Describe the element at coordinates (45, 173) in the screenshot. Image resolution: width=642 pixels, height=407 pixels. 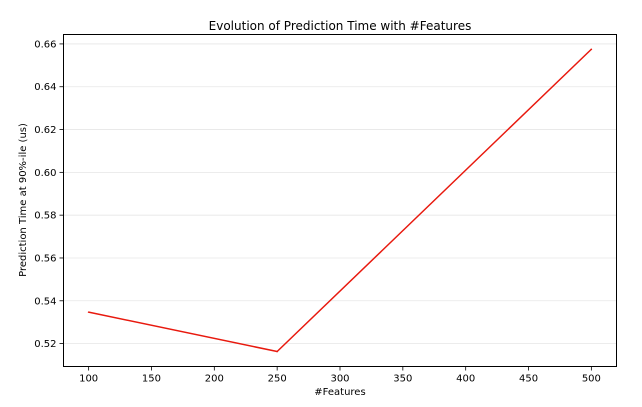
I see `y-tick-label: 0.60` at that location.